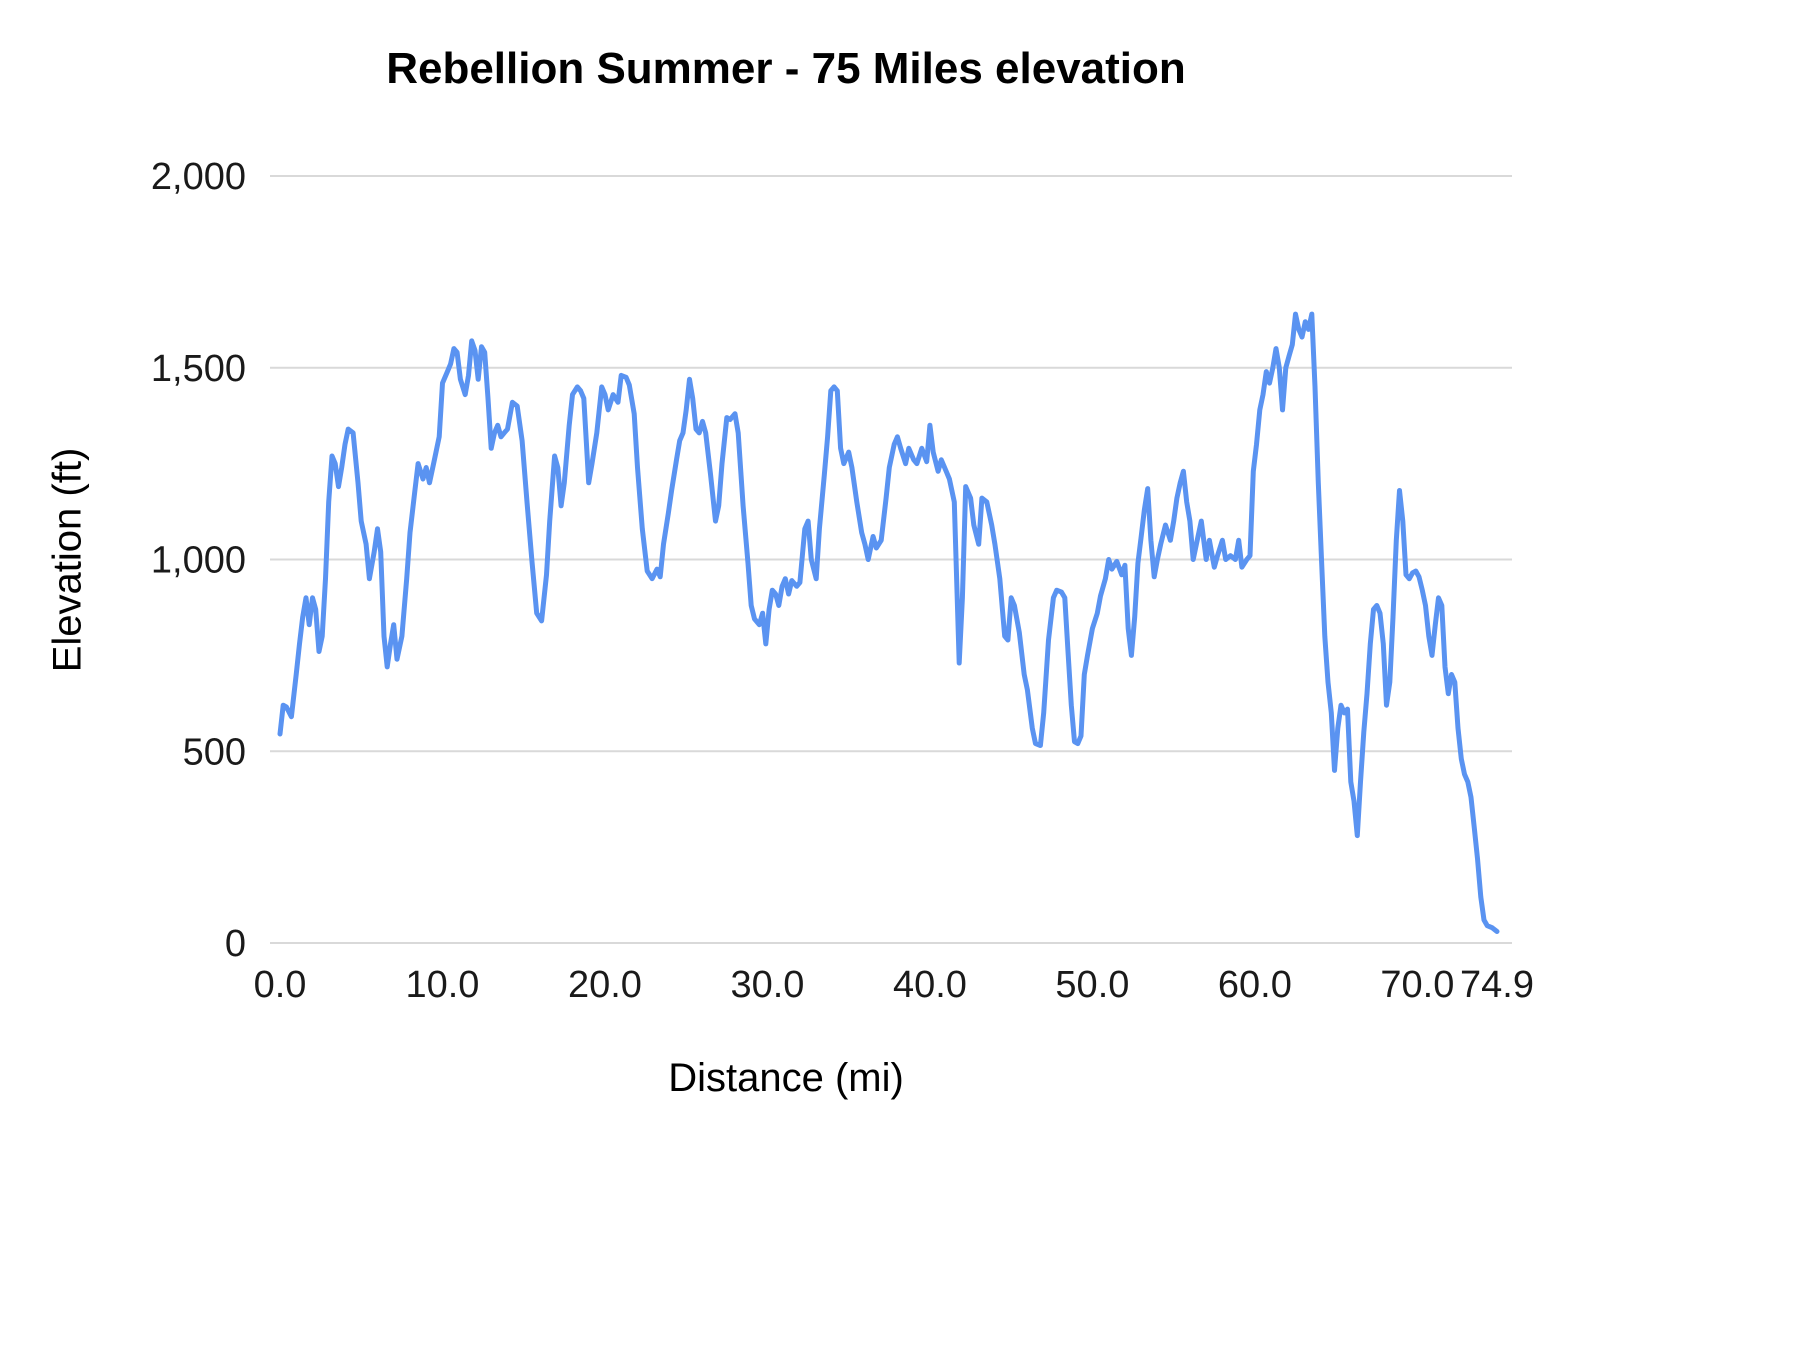 The height and width of the screenshot is (1350, 1800). Describe the element at coordinates (786, 1078) in the screenshot. I see `x-axis-title: Distance (mi)` at that location.